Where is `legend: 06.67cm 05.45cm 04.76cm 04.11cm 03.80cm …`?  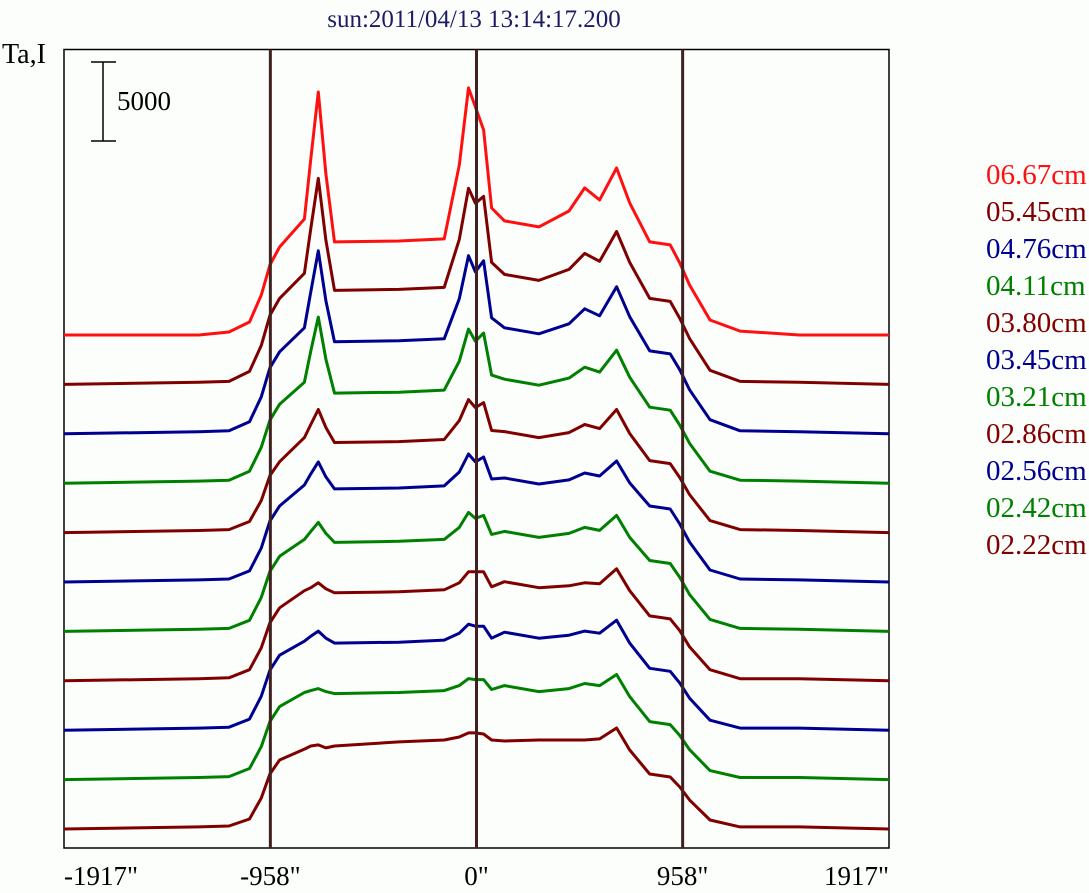 legend: 06.67cm 05.45cm 04.76cm 04.11cm 03.80cm … is located at coordinates (1036, 360).